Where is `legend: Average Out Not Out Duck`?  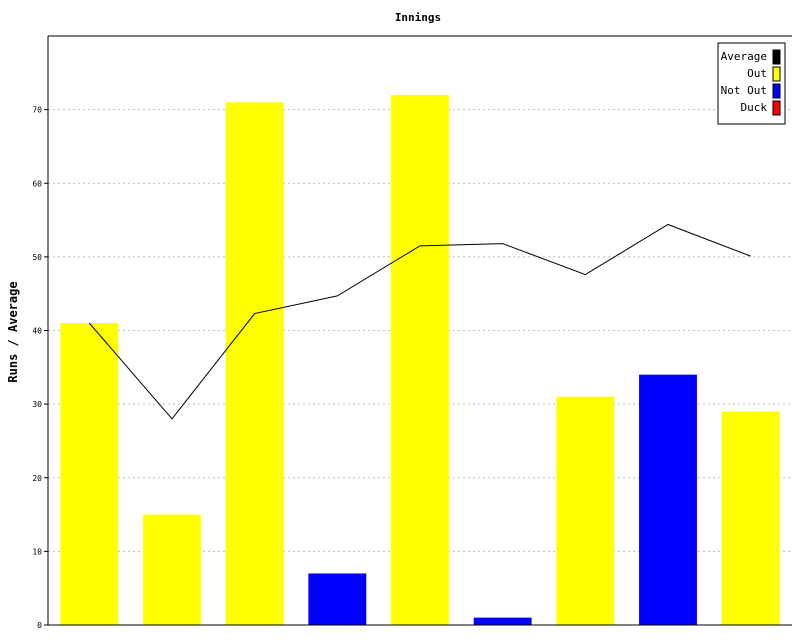 legend: Average Out Not Out Duck is located at coordinates (751, 83).